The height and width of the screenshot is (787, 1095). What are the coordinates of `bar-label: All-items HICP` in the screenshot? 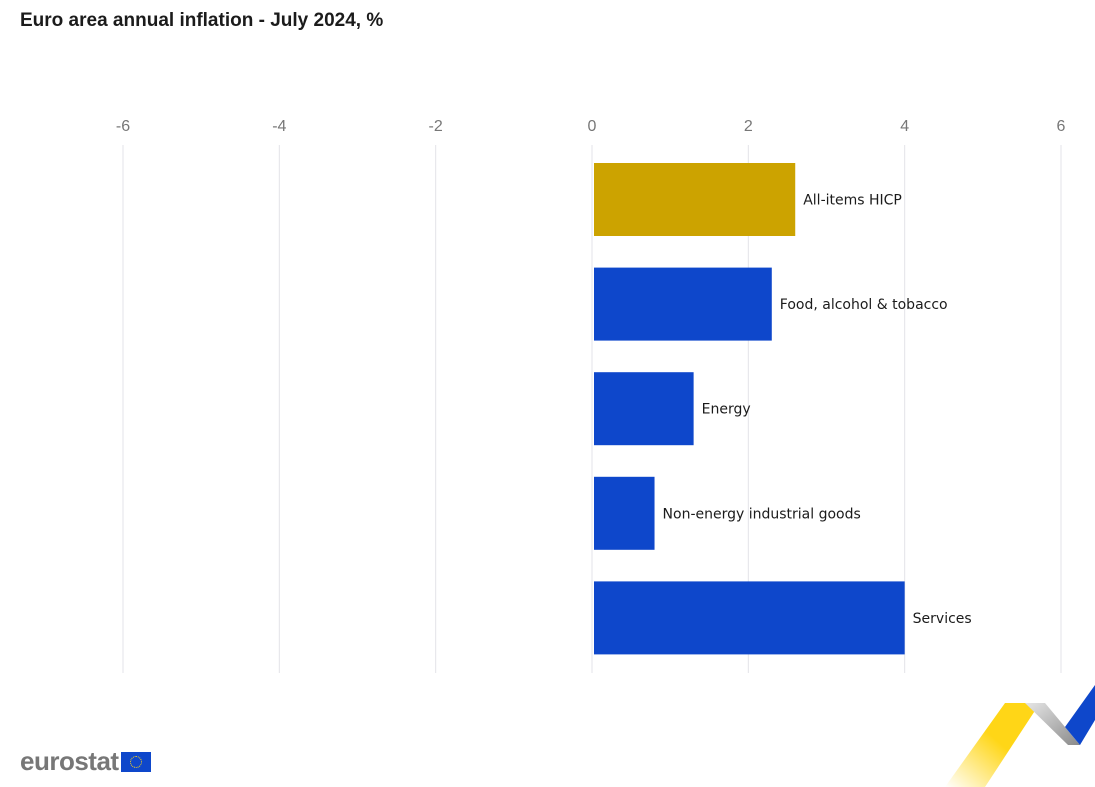 It's located at (852, 201).